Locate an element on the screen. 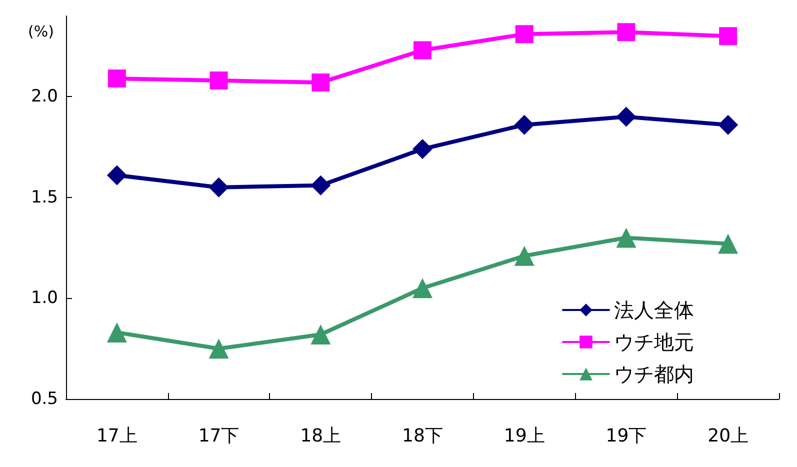  y-axis-title: (%) is located at coordinates (41, 31).